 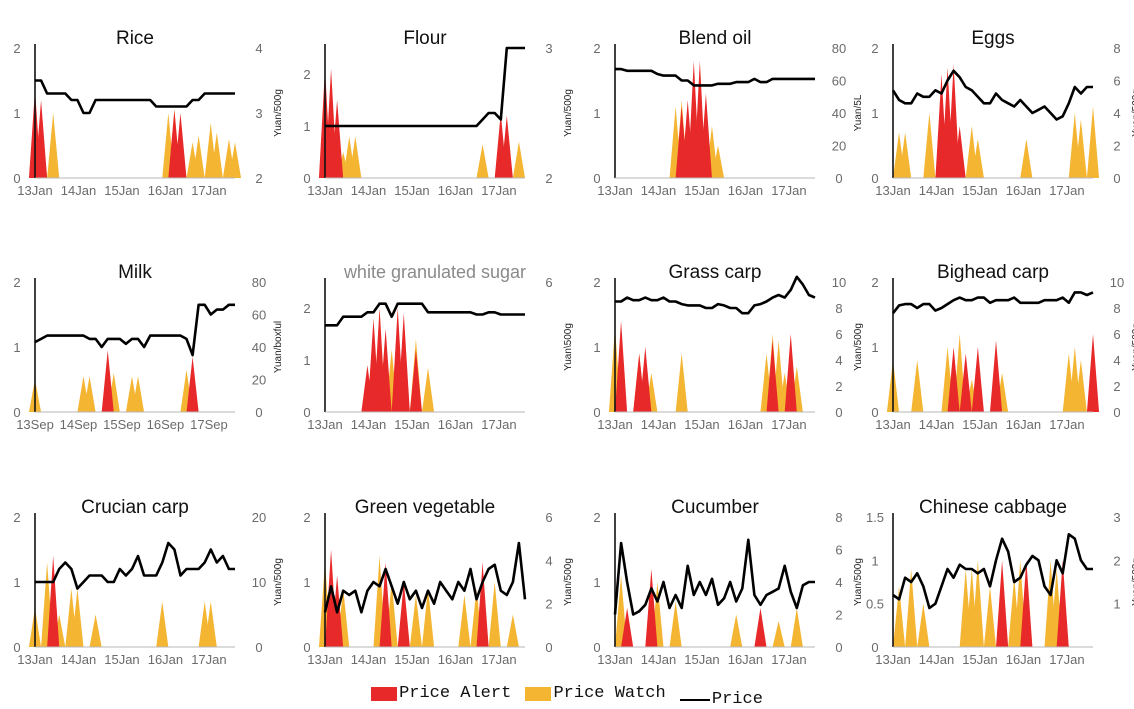 What do you see at coordinates (858, 112) in the screenshot?
I see `right-axis-label: Yuan/5L` at bounding box center [858, 112].